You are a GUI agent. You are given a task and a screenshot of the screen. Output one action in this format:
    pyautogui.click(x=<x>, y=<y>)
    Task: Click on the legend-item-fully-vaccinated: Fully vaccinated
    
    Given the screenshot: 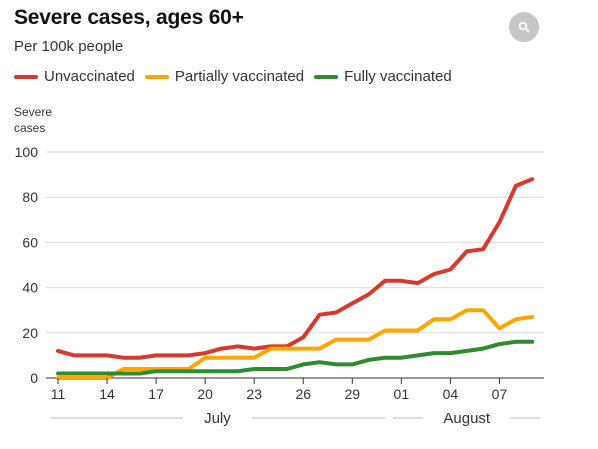 What is the action you would take?
    pyautogui.click(x=383, y=76)
    